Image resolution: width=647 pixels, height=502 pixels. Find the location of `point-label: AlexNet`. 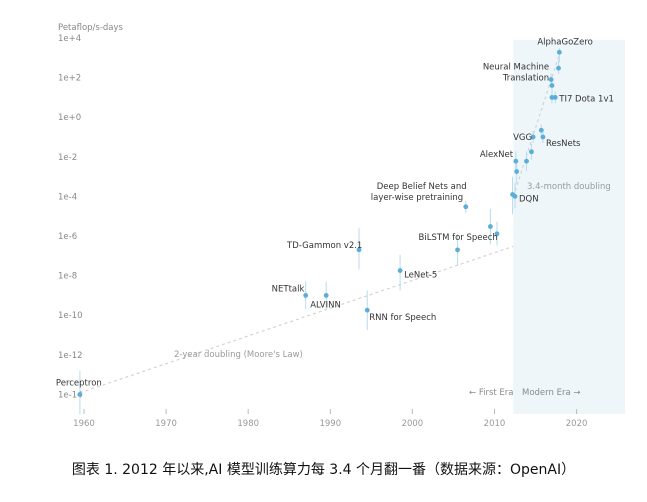

point-label: AlexNet is located at coordinates (497, 155).